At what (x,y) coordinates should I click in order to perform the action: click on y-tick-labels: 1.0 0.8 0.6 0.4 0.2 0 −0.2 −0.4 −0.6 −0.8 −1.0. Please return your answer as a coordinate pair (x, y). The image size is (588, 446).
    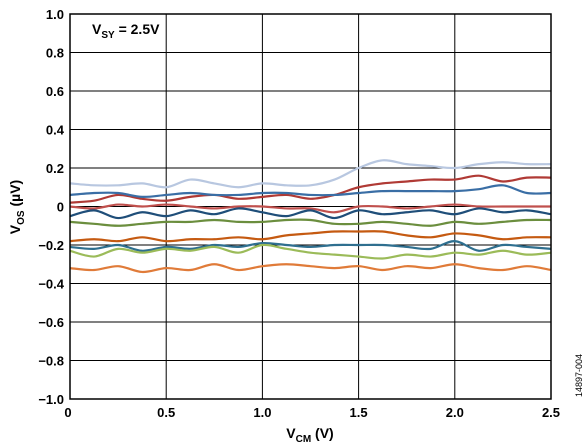
    Looking at the image, I should click on (51, 207).